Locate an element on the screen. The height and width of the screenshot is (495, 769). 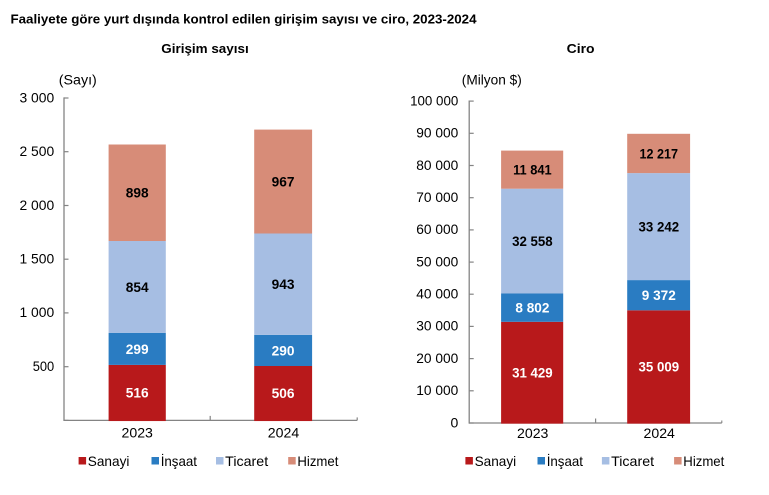
svg-text: 290 is located at coordinates (283, 350).